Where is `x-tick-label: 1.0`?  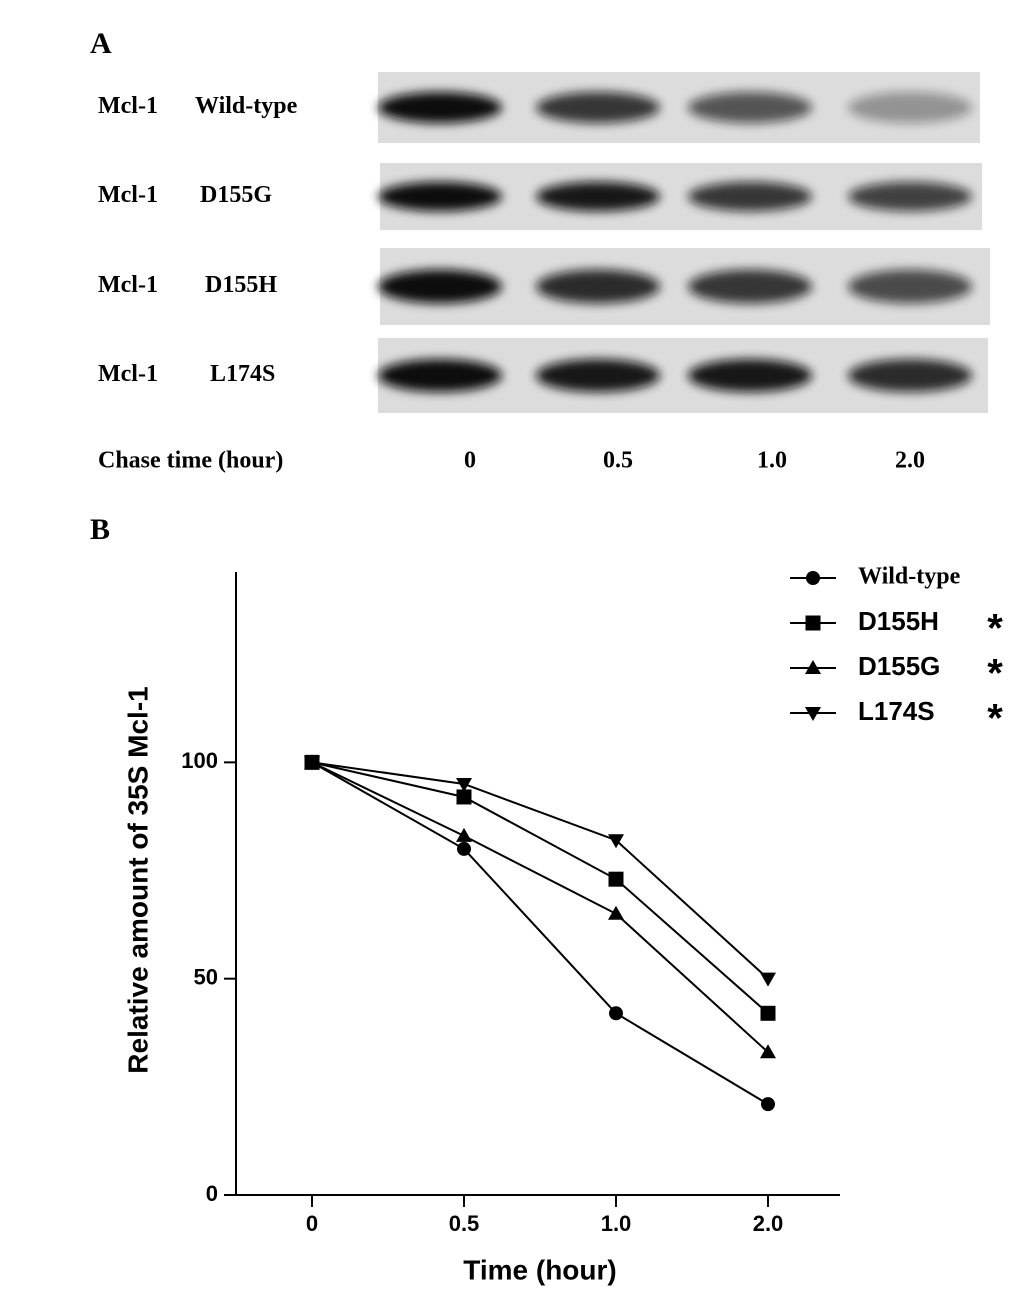
x-tick-label: 1.0 is located at coordinates (616, 1223).